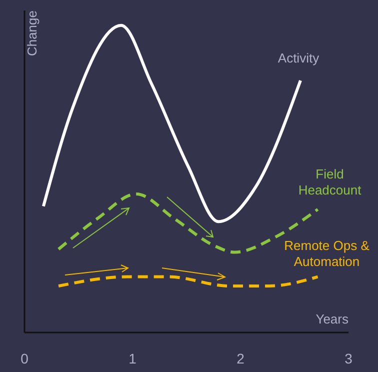 Image resolution: width=378 pixels, height=372 pixels. What do you see at coordinates (299, 58) in the screenshot?
I see `series-label: Activity` at bounding box center [299, 58].